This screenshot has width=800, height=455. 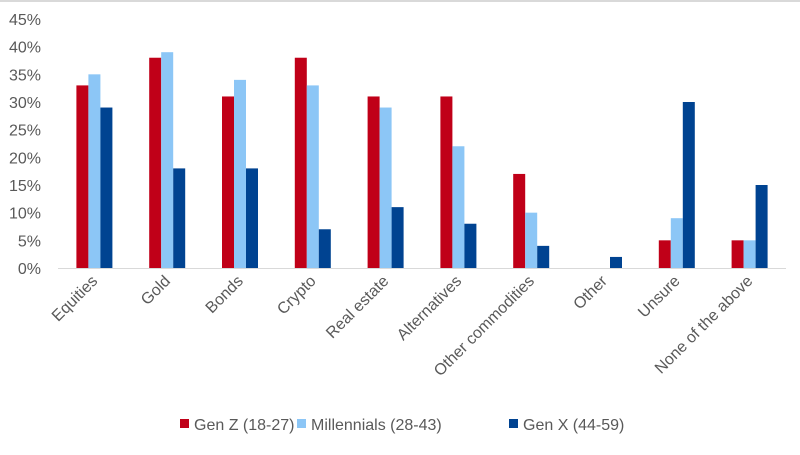 What do you see at coordinates (29, 269) in the screenshot?
I see `y-tick-label: 0%` at bounding box center [29, 269].